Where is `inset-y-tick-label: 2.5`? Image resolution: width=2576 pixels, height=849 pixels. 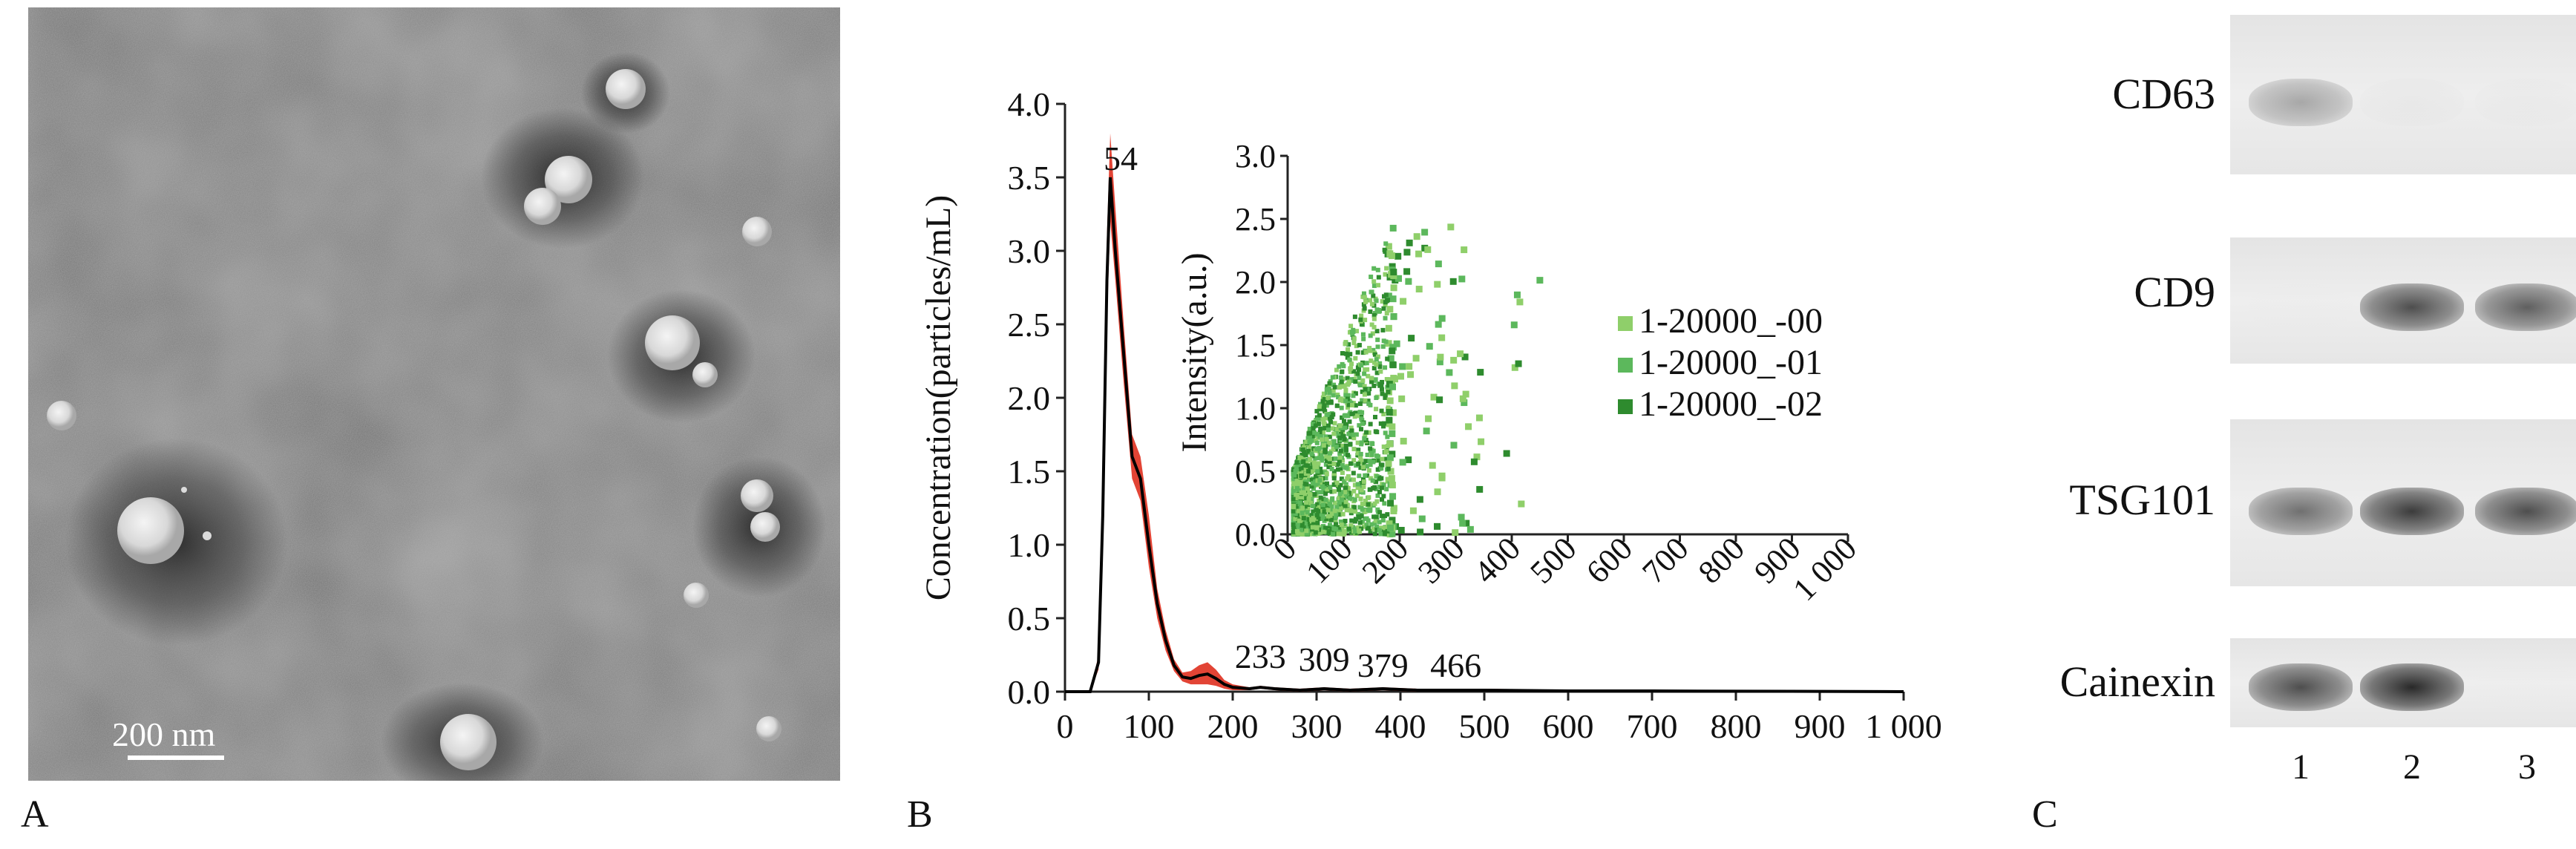
inset-y-tick-label: 2.5 is located at coordinates (1255, 219).